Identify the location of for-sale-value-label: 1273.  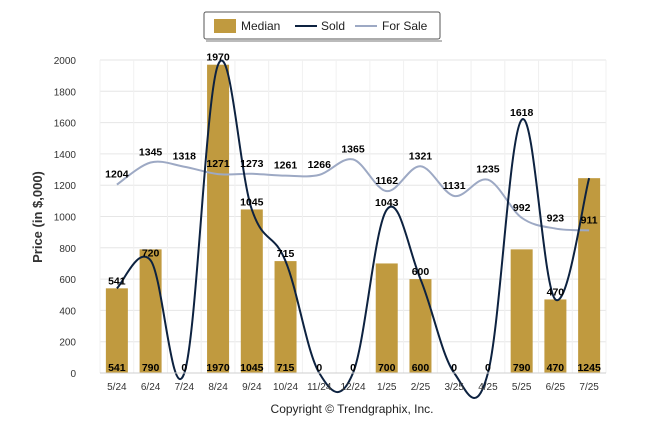
(252, 164).